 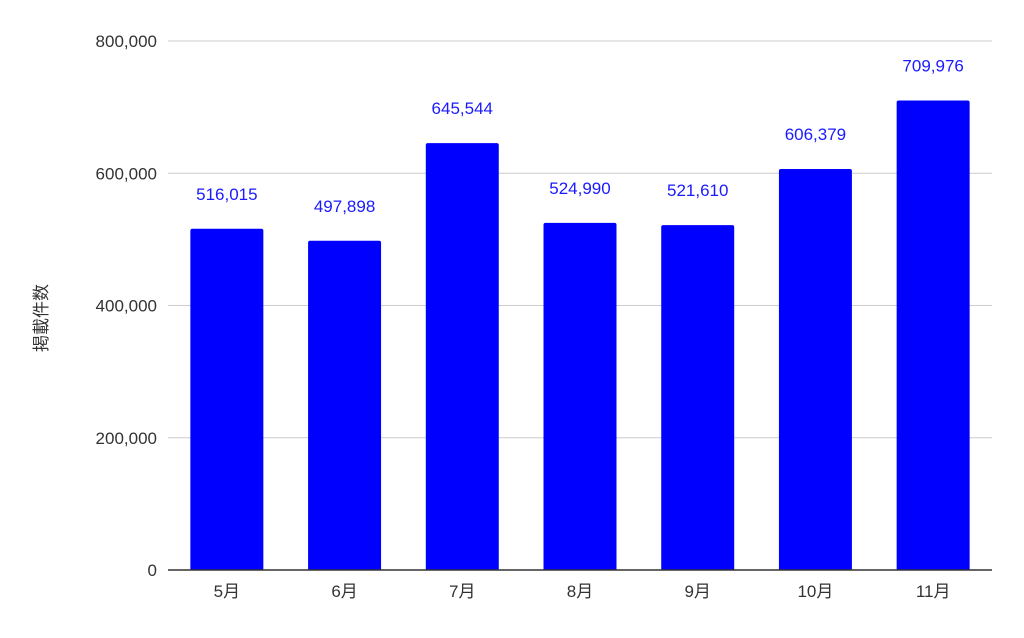 I want to click on x-tick-label: 5月, so click(x=227, y=591).